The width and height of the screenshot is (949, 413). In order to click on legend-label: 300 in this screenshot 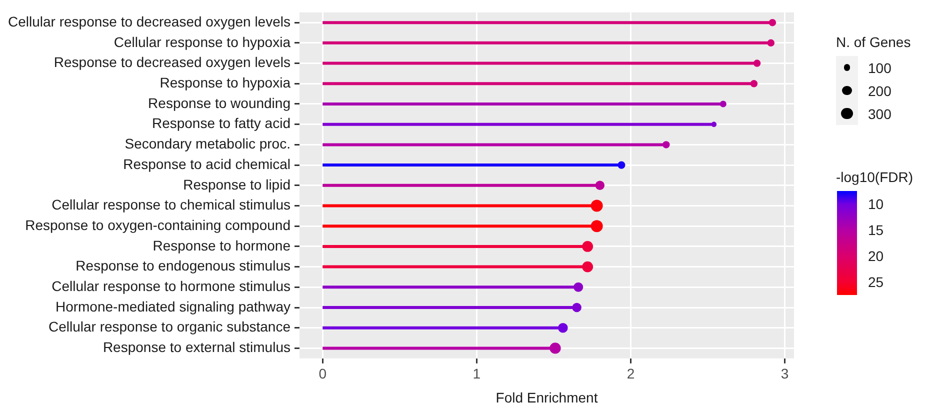, I will do `click(880, 114)`.